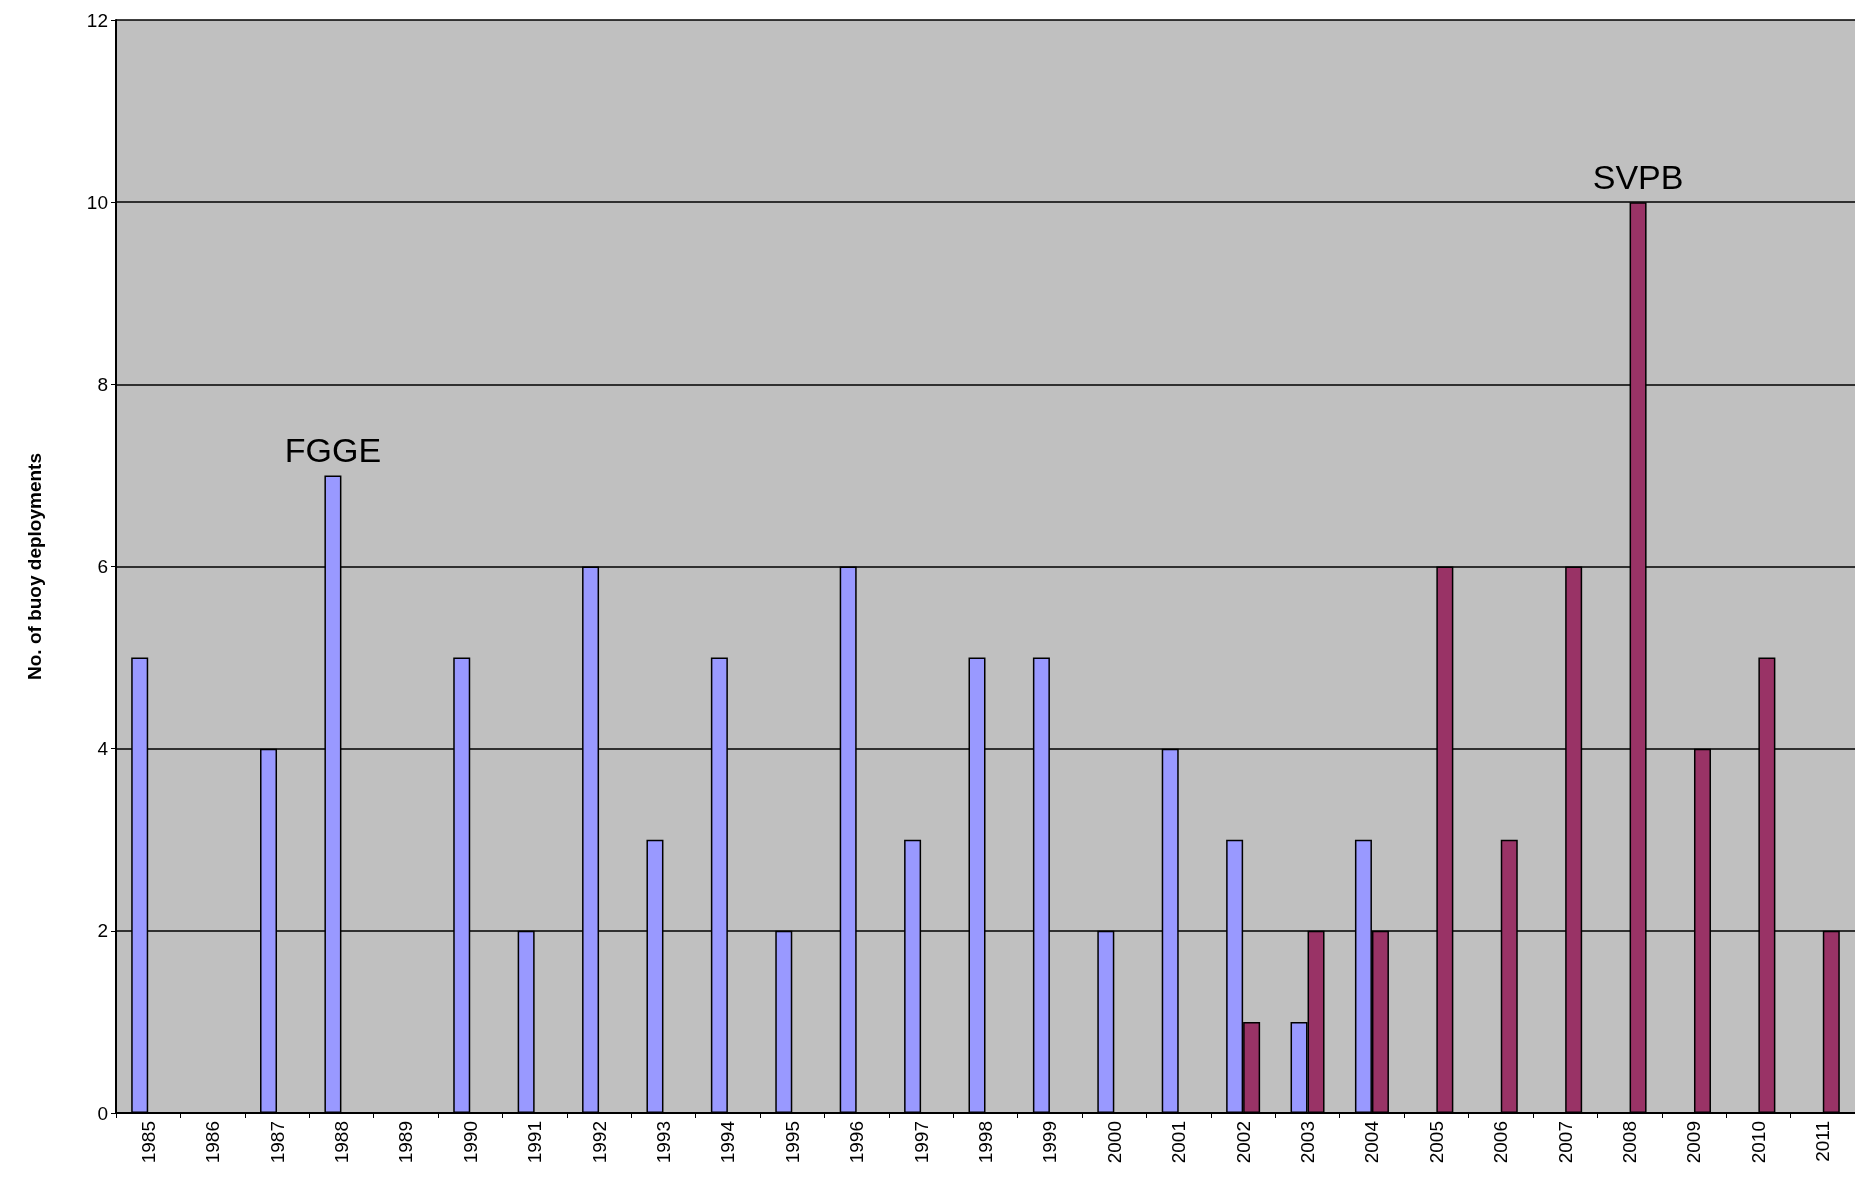 The height and width of the screenshot is (1196, 1855). I want to click on x-tick-label: 1994, so click(728, 1142).